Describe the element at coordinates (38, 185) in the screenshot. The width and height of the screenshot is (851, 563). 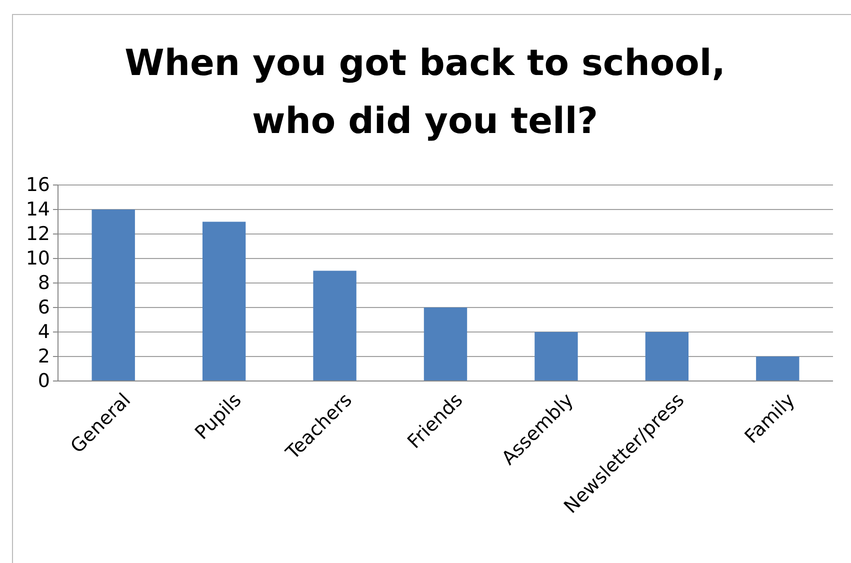
I see `y-tick-label: 16` at that location.